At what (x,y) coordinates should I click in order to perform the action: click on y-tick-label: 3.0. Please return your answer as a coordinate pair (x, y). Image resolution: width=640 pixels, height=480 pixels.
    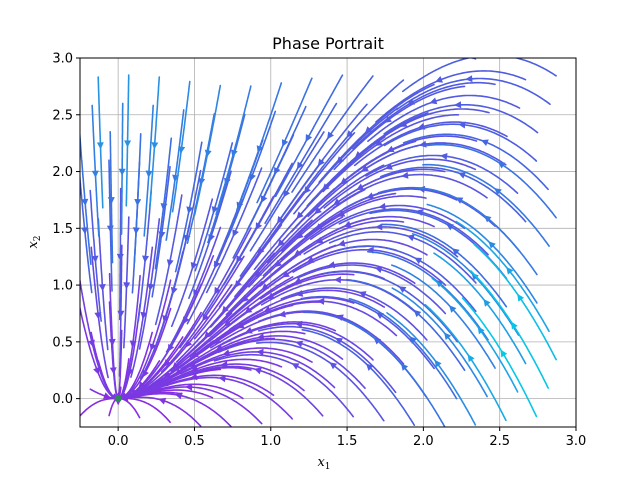
    Looking at the image, I should click on (62, 59).